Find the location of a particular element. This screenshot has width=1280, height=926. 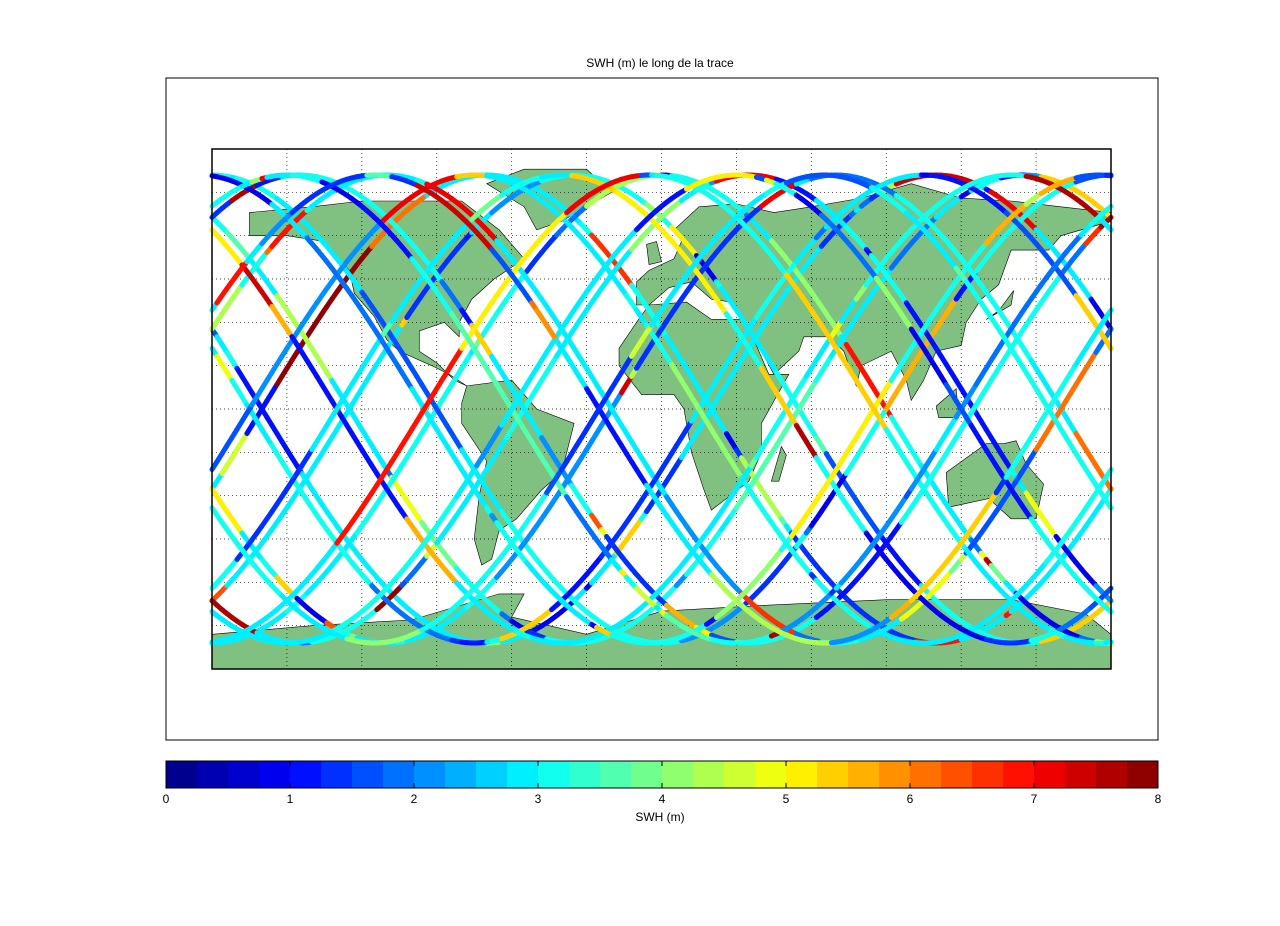

chart-title: SWH (m) le long de la trace is located at coordinates (660, 63).